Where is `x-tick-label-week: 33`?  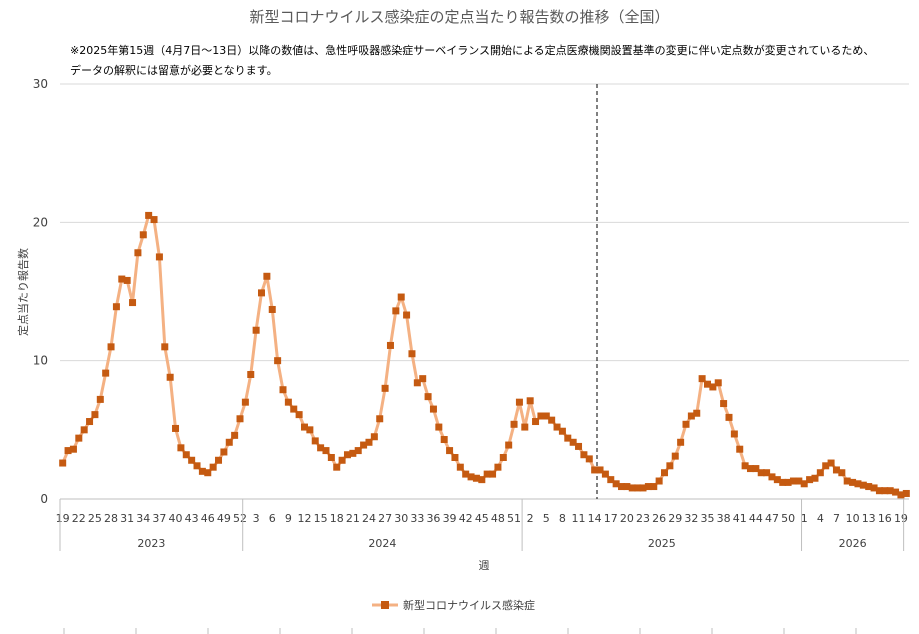 x-tick-label-week: 33 is located at coordinates (417, 518).